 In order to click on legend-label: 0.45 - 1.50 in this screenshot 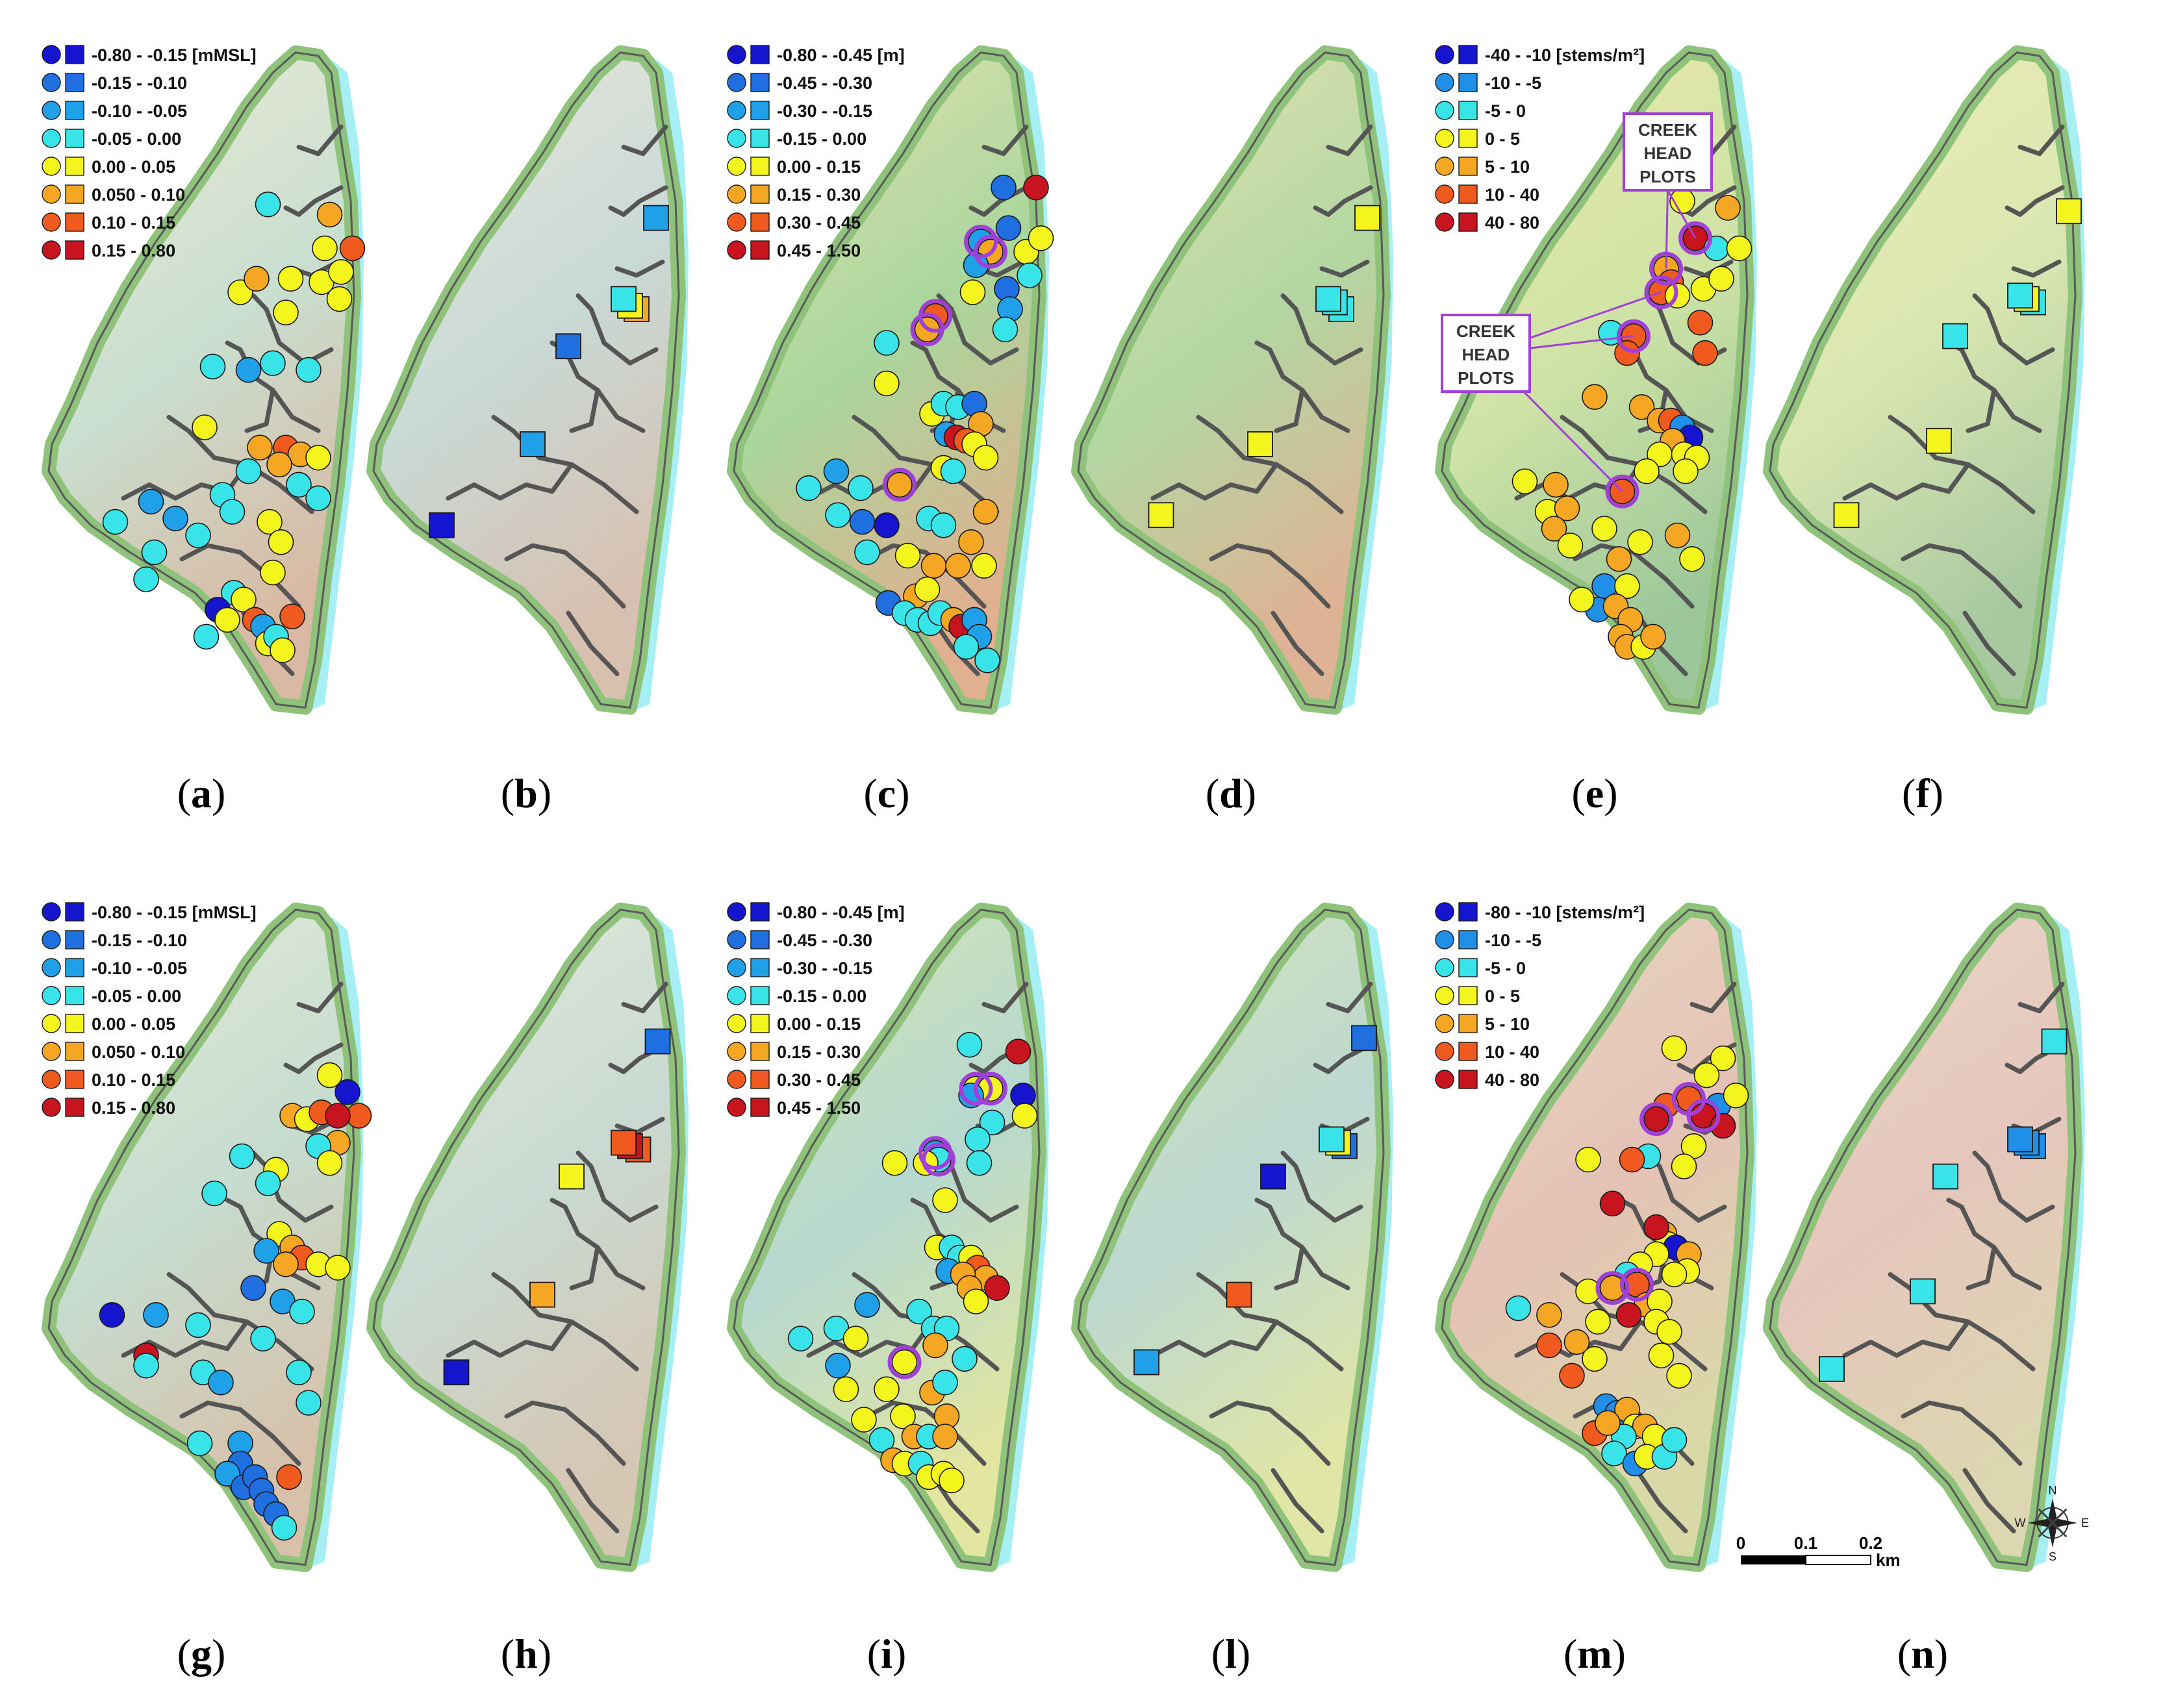, I will do `click(819, 250)`.